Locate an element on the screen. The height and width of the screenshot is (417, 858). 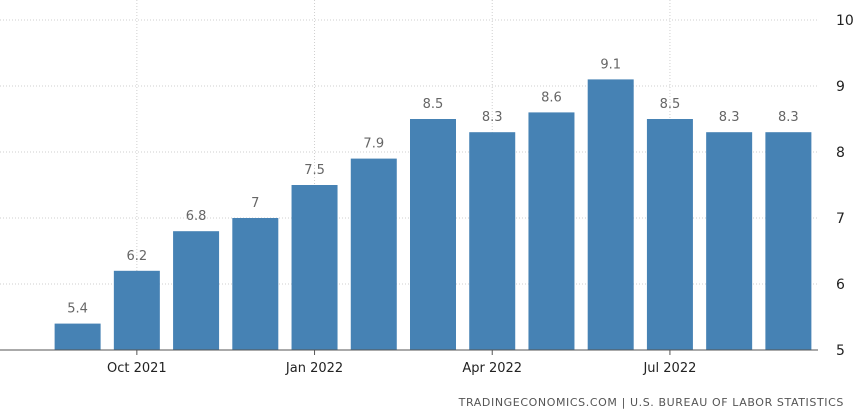
x-tick-label: Apr 2022 is located at coordinates (492, 368).